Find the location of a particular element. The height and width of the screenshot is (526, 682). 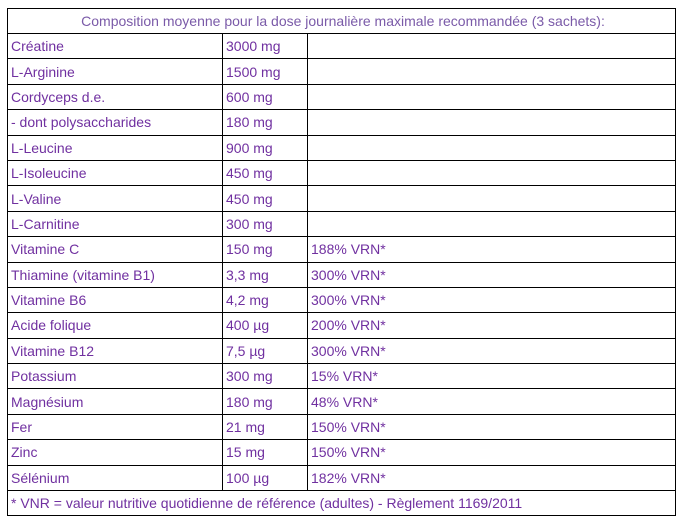

table-row: Acide folique 400 µg 200% VRN* is located at coordinates (342, 325).